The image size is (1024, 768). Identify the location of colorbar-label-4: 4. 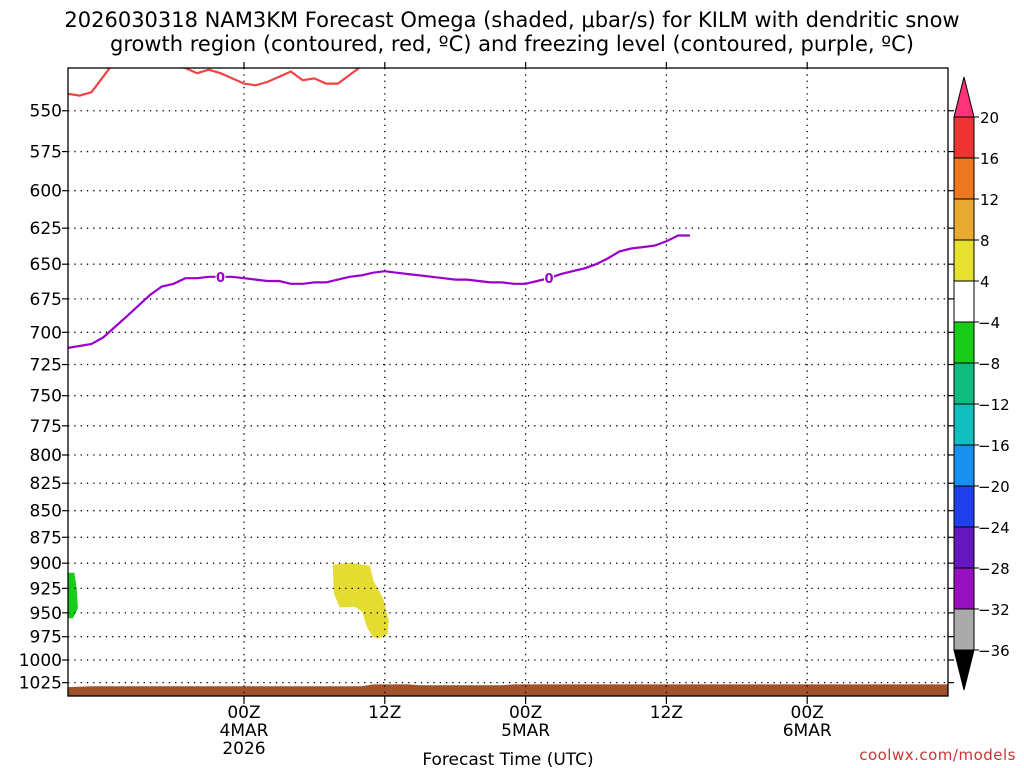
(985, 282).